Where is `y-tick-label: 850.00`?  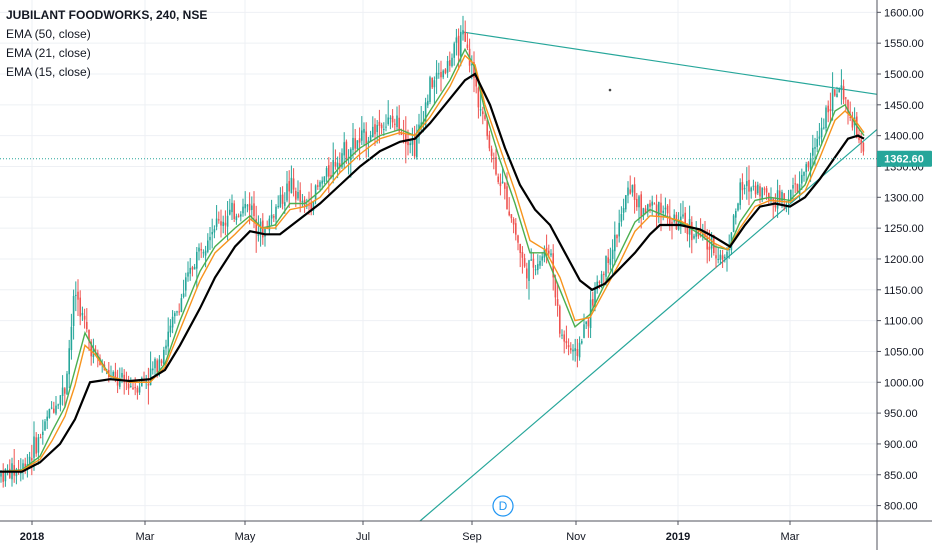 y-tick-label: 850.00 is located at coordinates (901, 476).